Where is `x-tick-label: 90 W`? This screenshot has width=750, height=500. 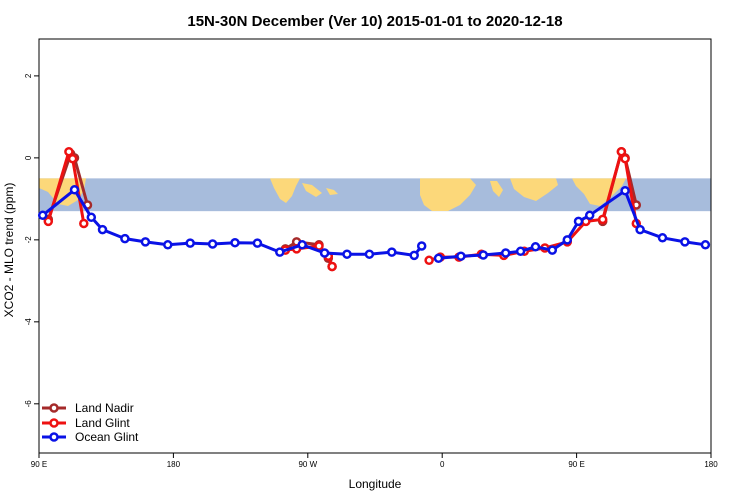 x-tick-label: 90 W is located at coordinates (307, 464).